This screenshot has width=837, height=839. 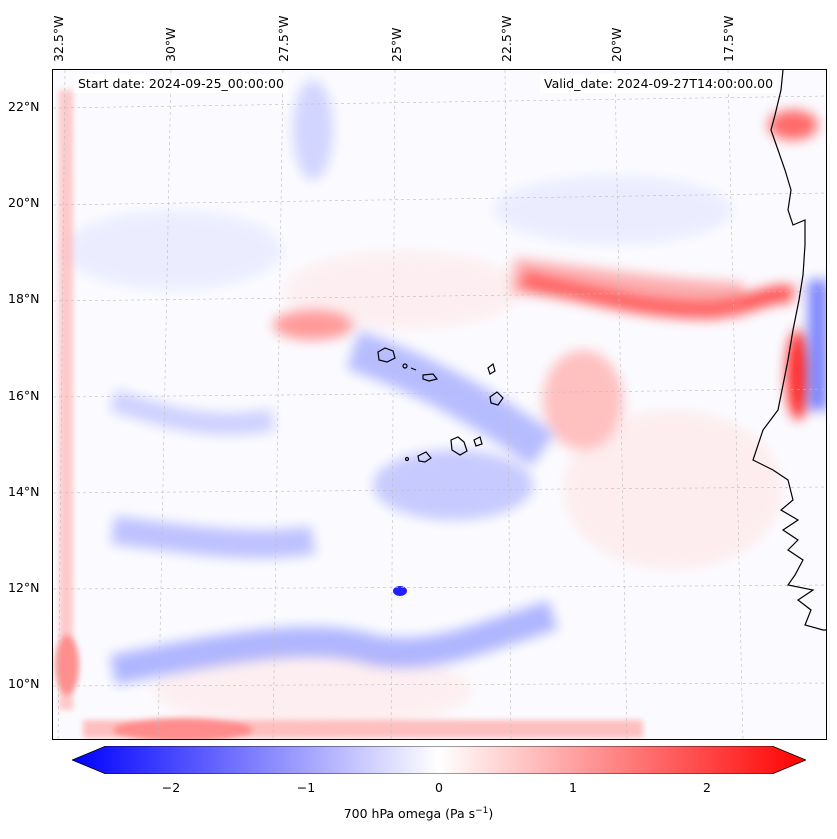 I want to click on colorbar-tick-neg1: −1, so click(x=306, y=787).